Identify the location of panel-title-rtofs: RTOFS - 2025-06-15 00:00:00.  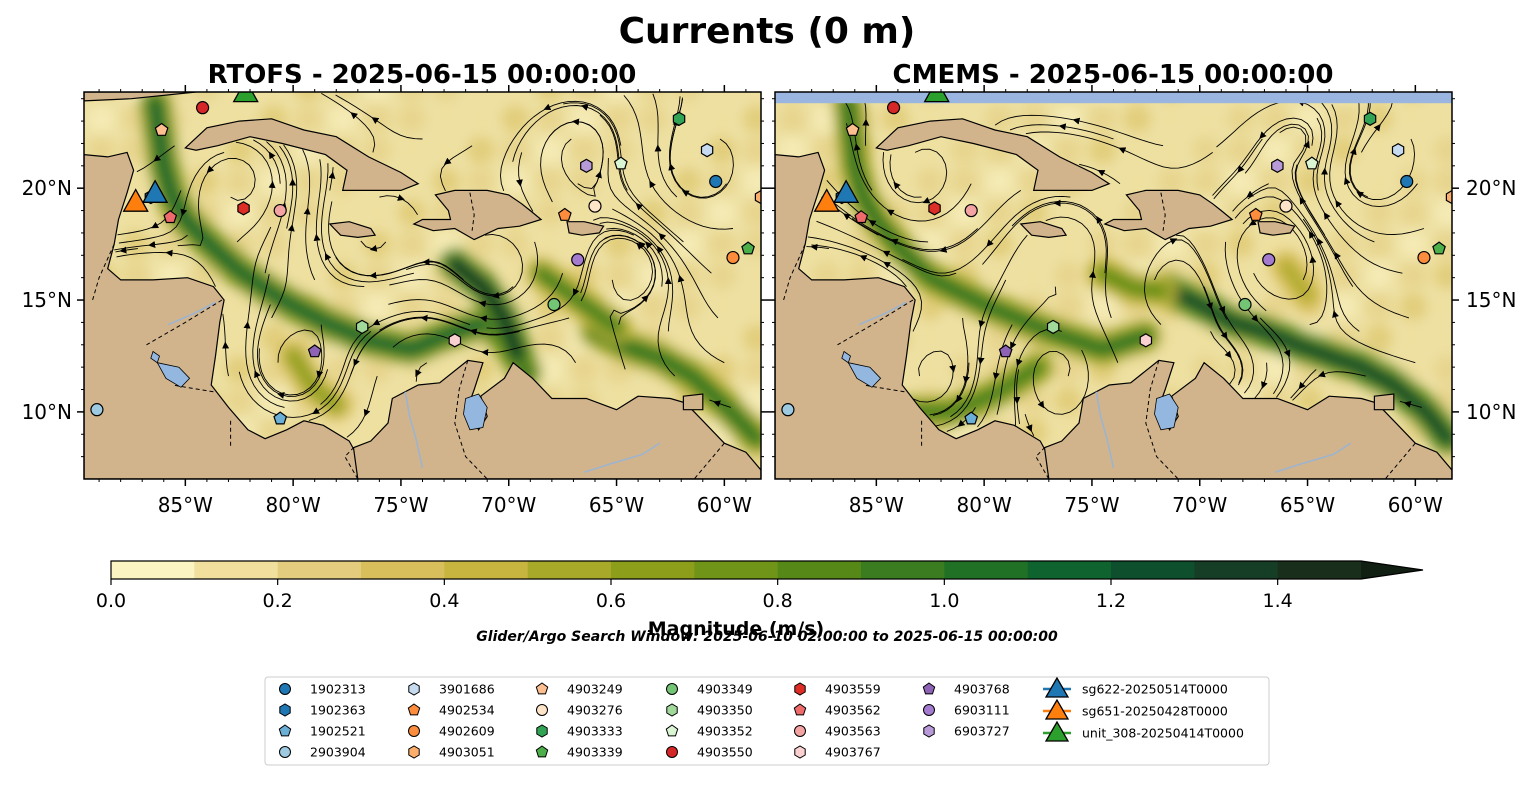
(422, 75).